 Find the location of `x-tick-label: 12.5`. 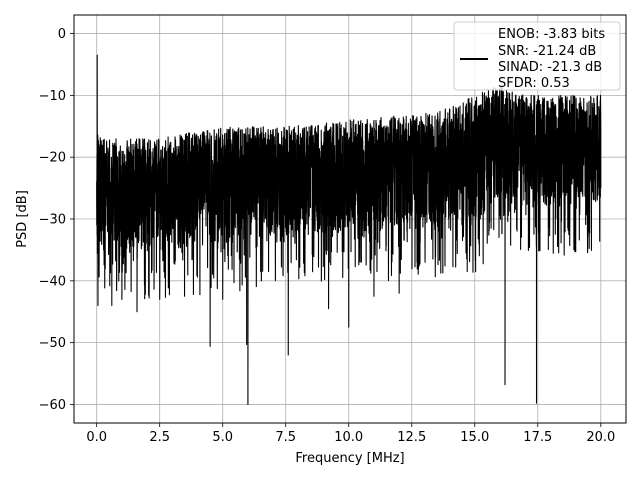

x-tick-label: 12.5 is located at coordinates (411, 437).